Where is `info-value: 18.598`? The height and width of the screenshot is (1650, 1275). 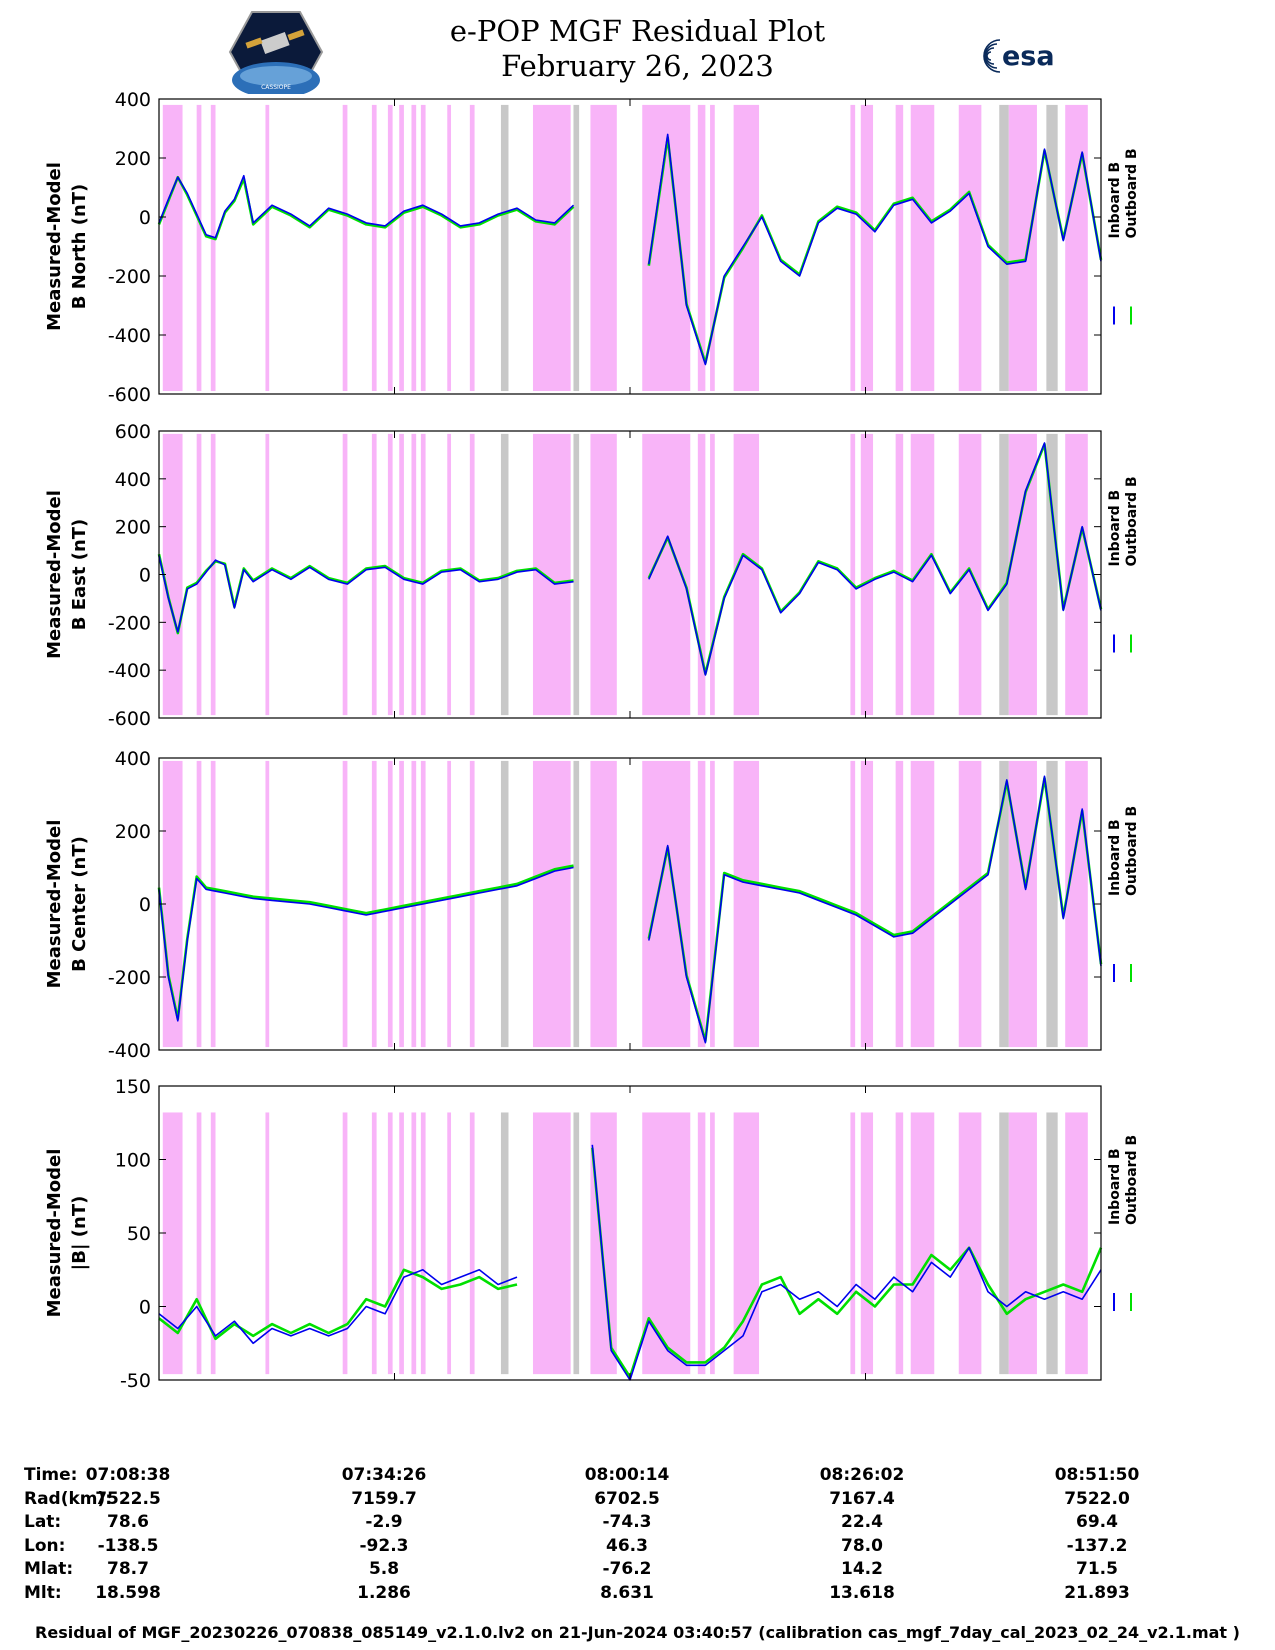
info-value: 18.598 is located at coordinates (128, 1593).